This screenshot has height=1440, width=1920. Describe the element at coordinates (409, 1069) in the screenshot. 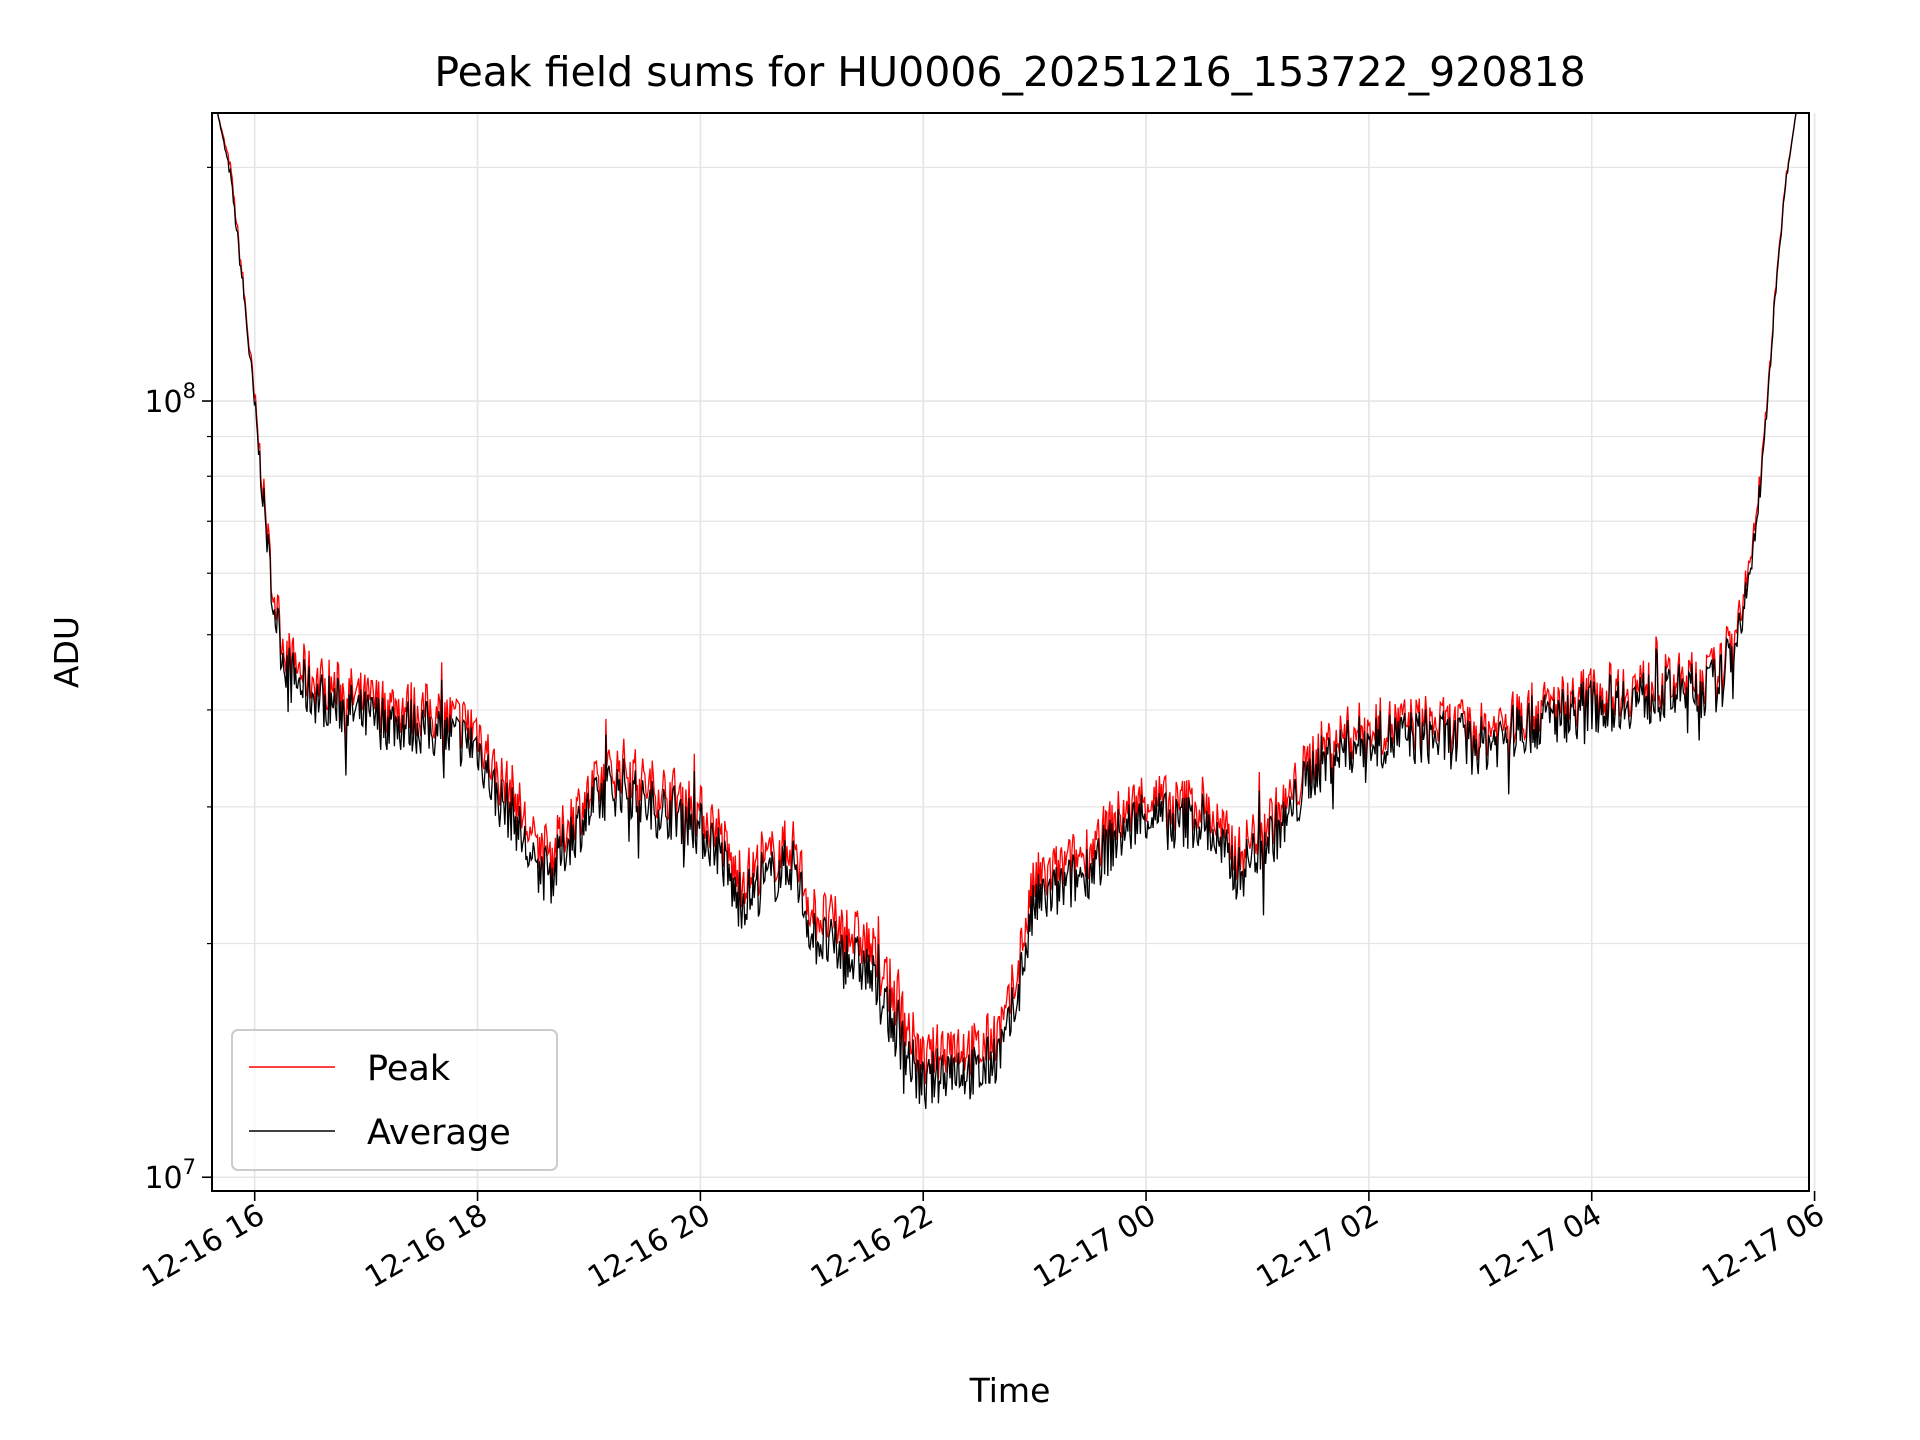

I see `legend-label-peak: Peak` at that location.